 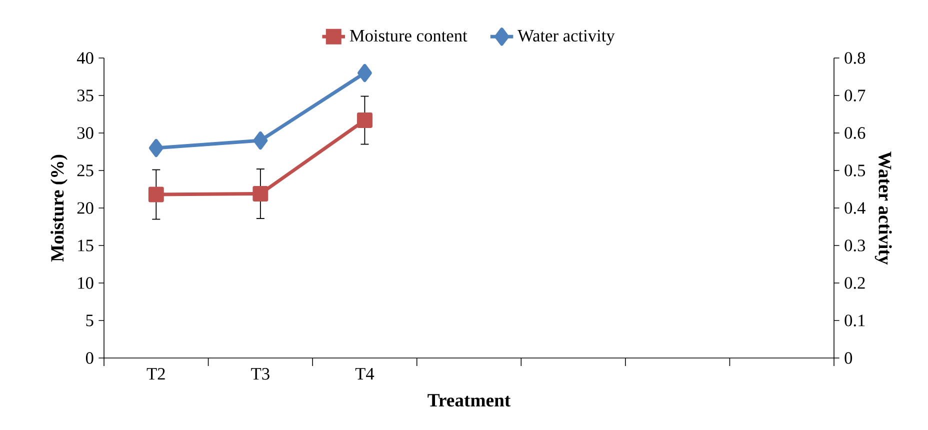 I want to click on y-tick-label: 5, so click(x=90, y=320).